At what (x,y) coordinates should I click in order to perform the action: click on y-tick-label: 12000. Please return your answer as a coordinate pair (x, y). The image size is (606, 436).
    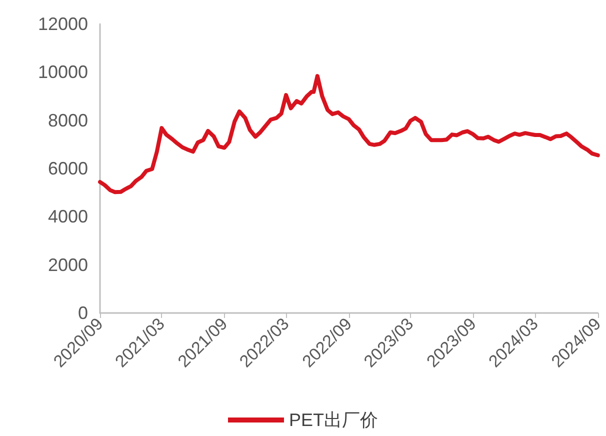
    Looking at the image, I should click on (63, 24).